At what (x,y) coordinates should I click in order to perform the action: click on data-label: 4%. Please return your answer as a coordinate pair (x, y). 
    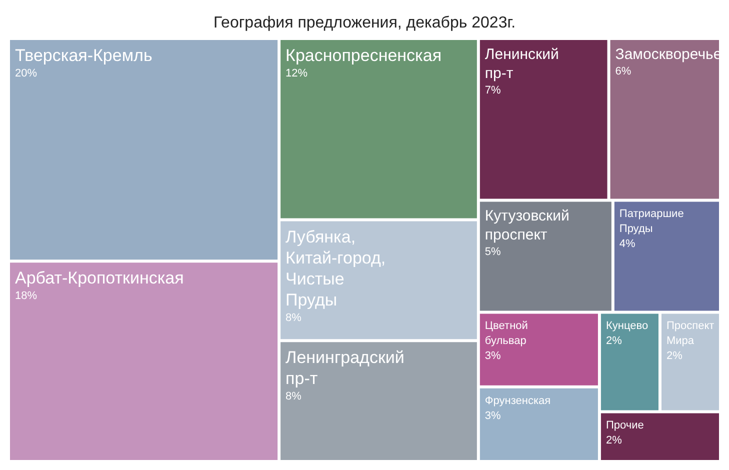
    Looking at the image, I should click on (627, 244).